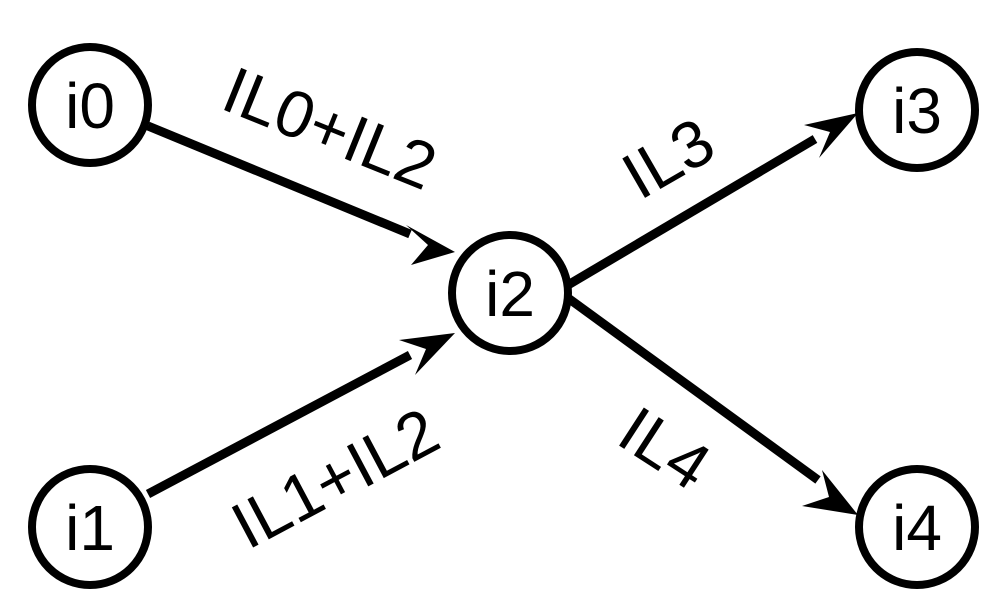  I want to click on node-label-i3: i3, so click(917, 111).